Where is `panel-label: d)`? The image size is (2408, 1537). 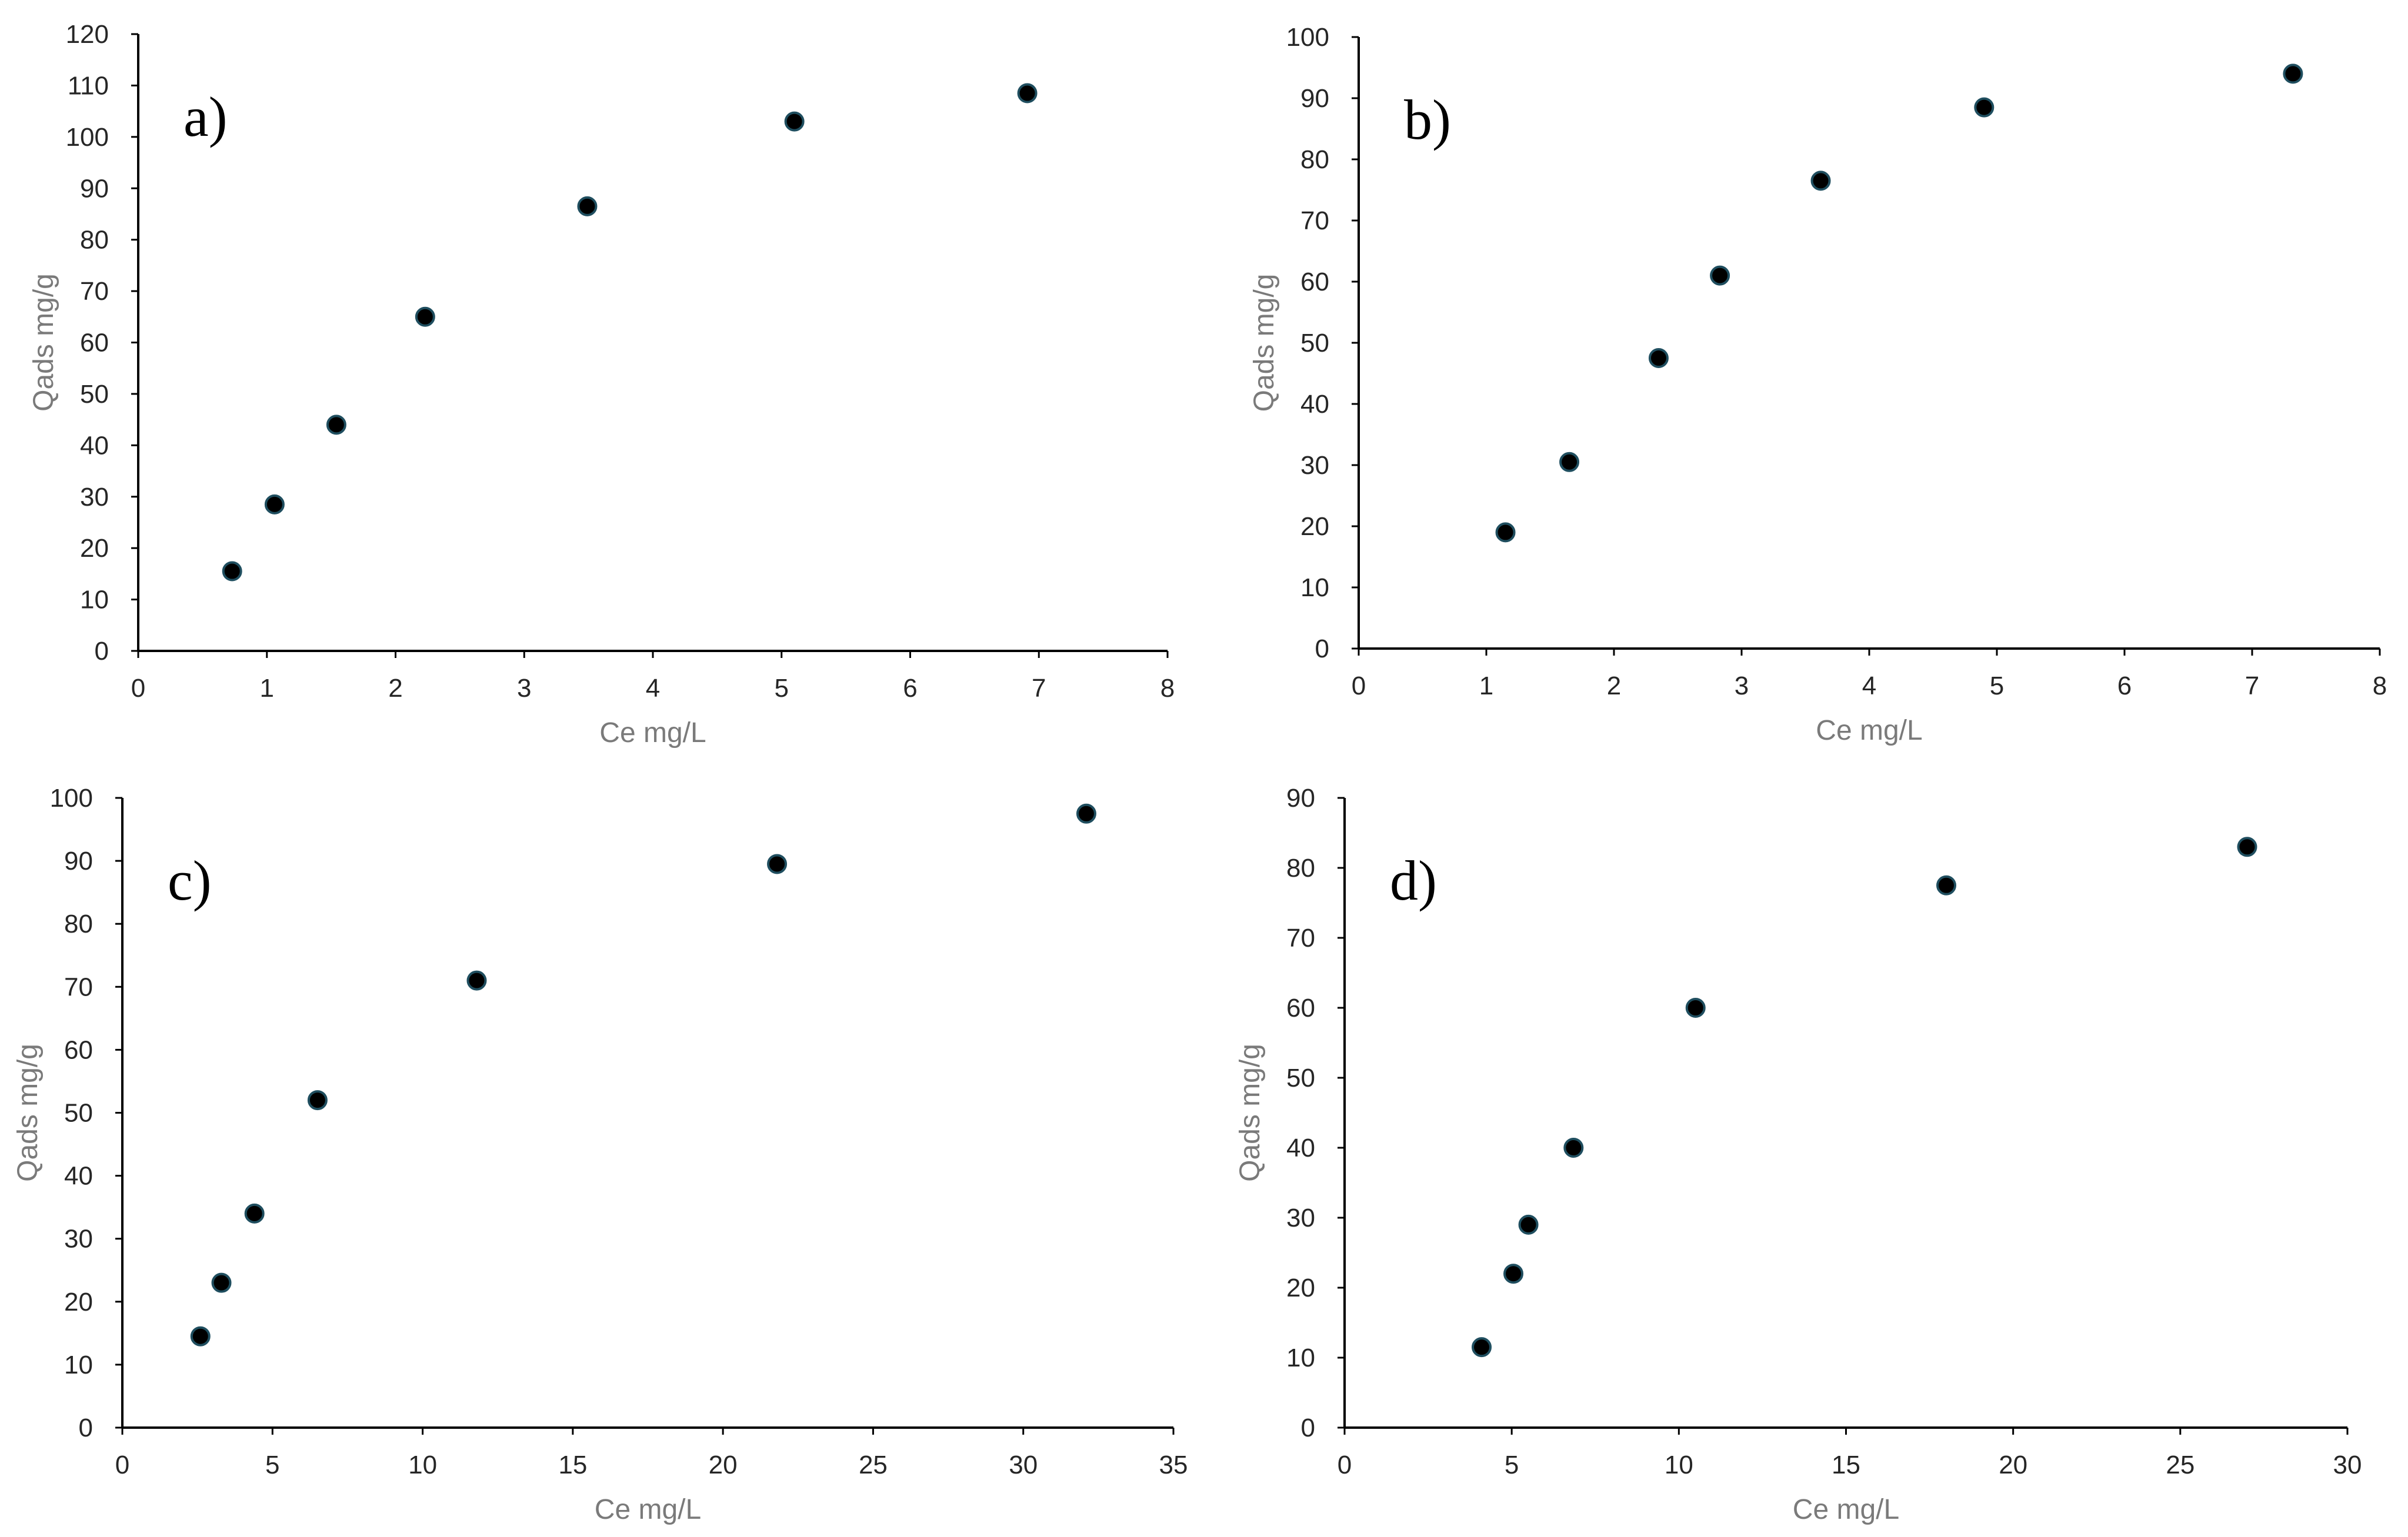
panel-label: d) is located at coordinates (1413, 880).